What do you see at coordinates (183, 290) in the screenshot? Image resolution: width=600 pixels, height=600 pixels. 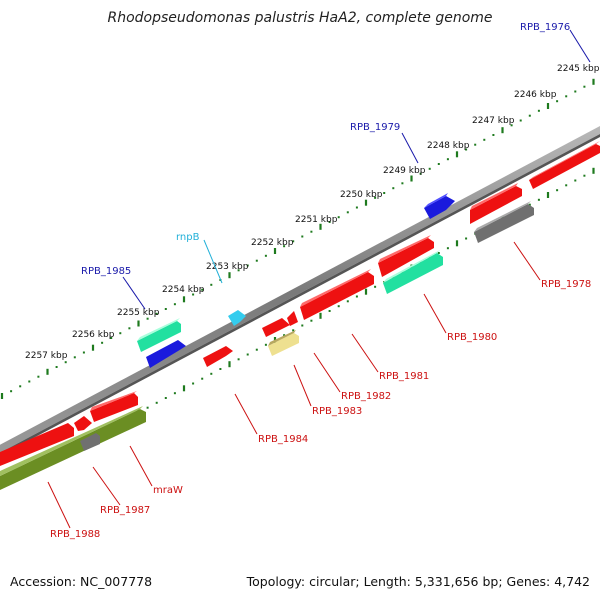 I see `kbp-label: 2254 kbp` at bounding box center [183, 290].